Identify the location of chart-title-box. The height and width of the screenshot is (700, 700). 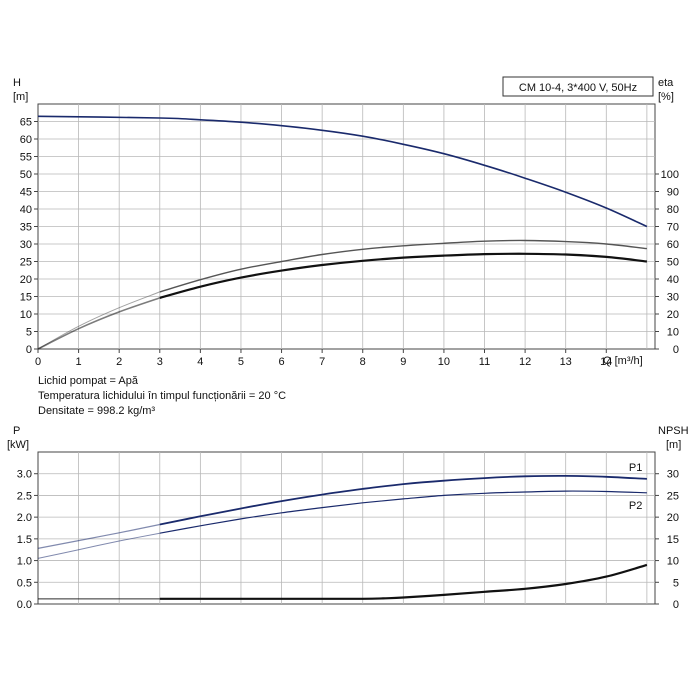
(578, 86).